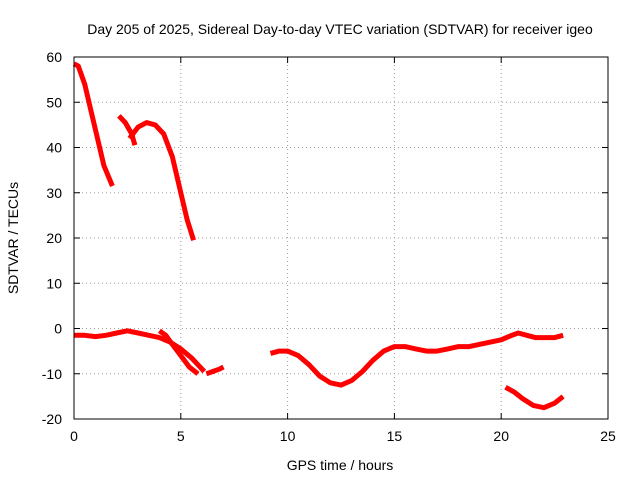  What do you see at coordinates (52, 374) in the screenshot?
I see `y-tick-label-1: -10` at bounding box center [52, 374].